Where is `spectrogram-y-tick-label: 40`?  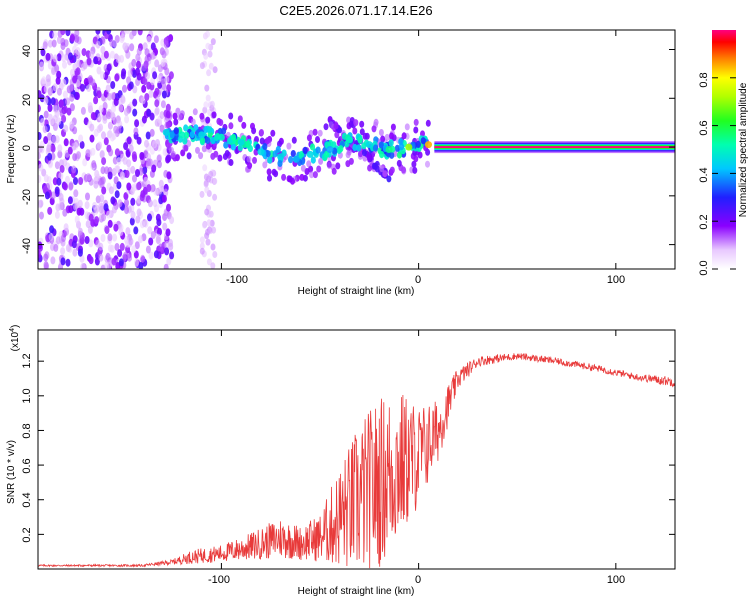
spectrogram-y-tick-label: 40 is located at coordinates (27, 51).